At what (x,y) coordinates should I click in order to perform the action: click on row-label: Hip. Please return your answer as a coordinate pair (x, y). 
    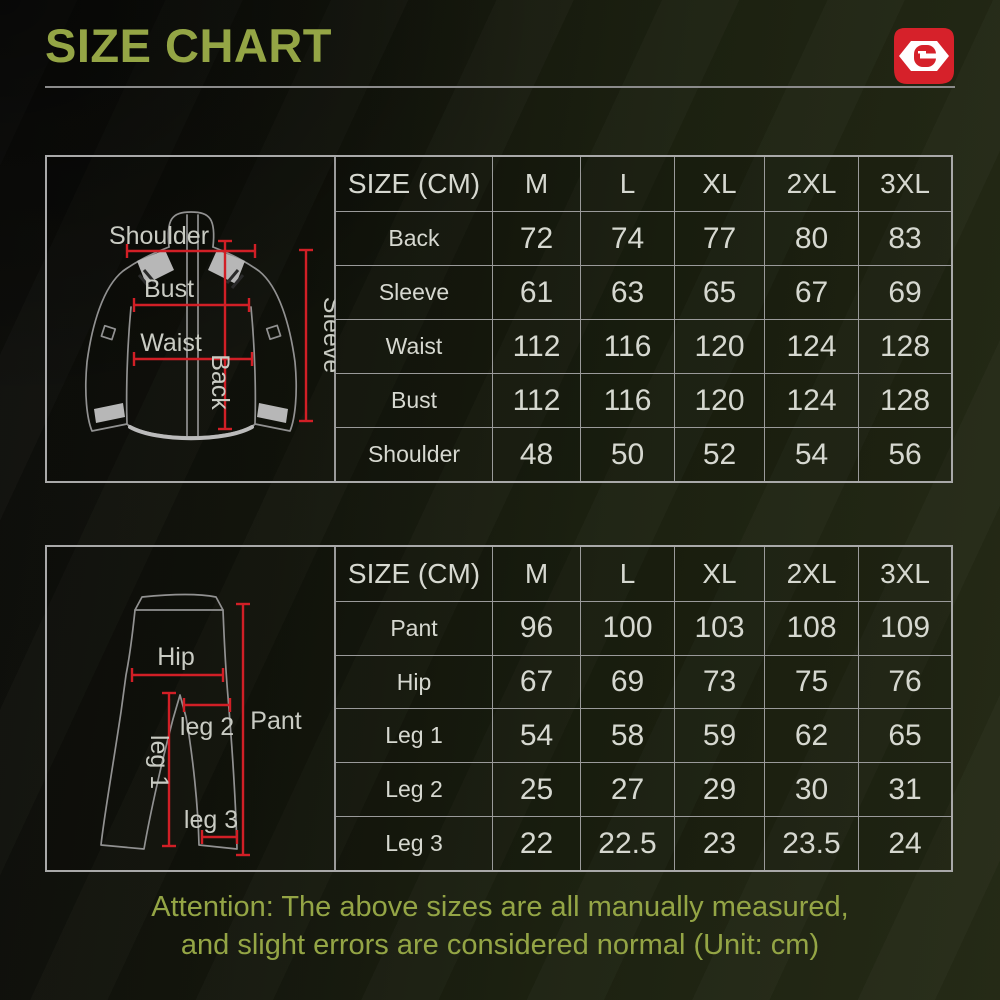
    Looking at the image, I should click on (413, 681).